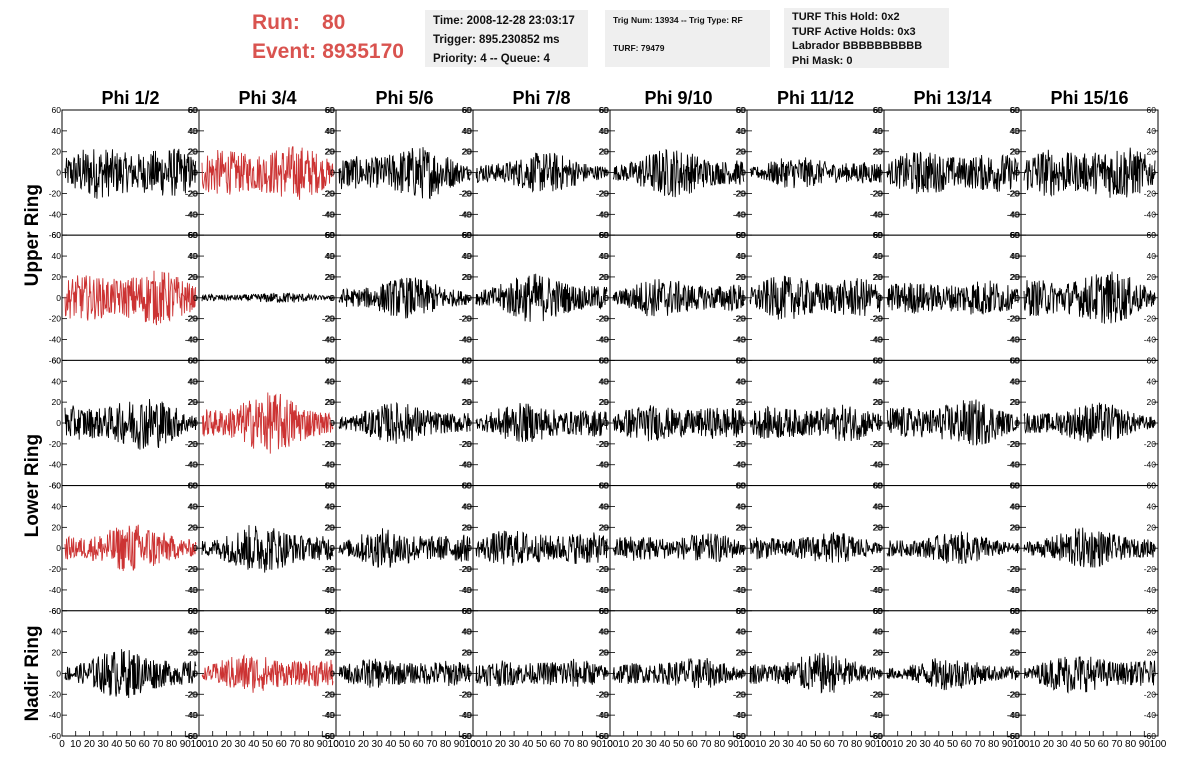 This screenshot has width=1196, height=772. I want to click on x-tick-label: 60, so click(1104, 744).